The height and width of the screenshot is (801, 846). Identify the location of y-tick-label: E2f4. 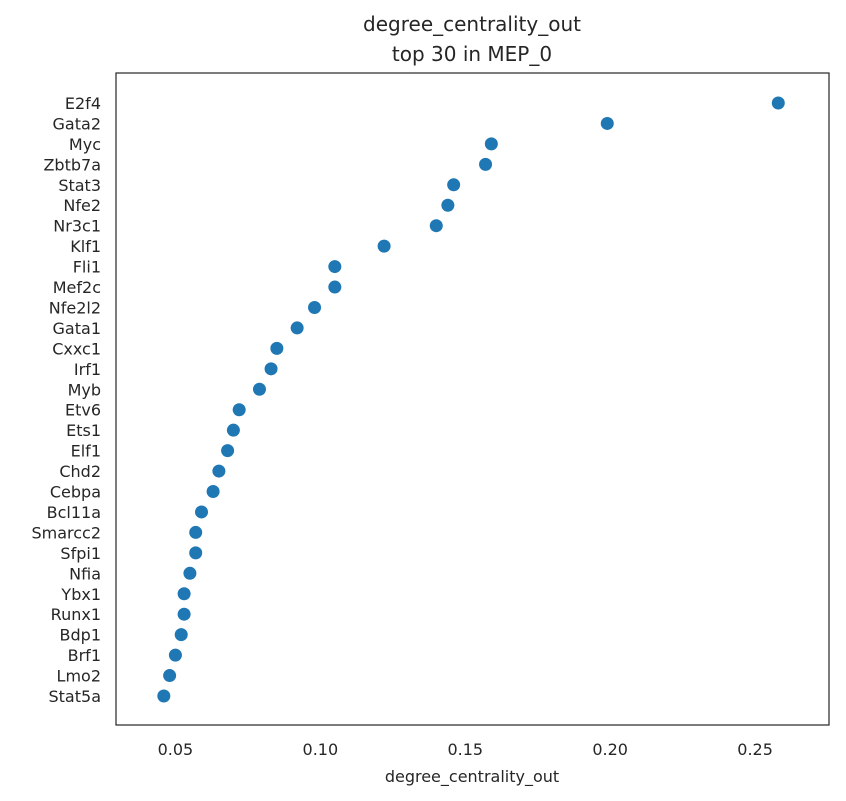
(83, 103).